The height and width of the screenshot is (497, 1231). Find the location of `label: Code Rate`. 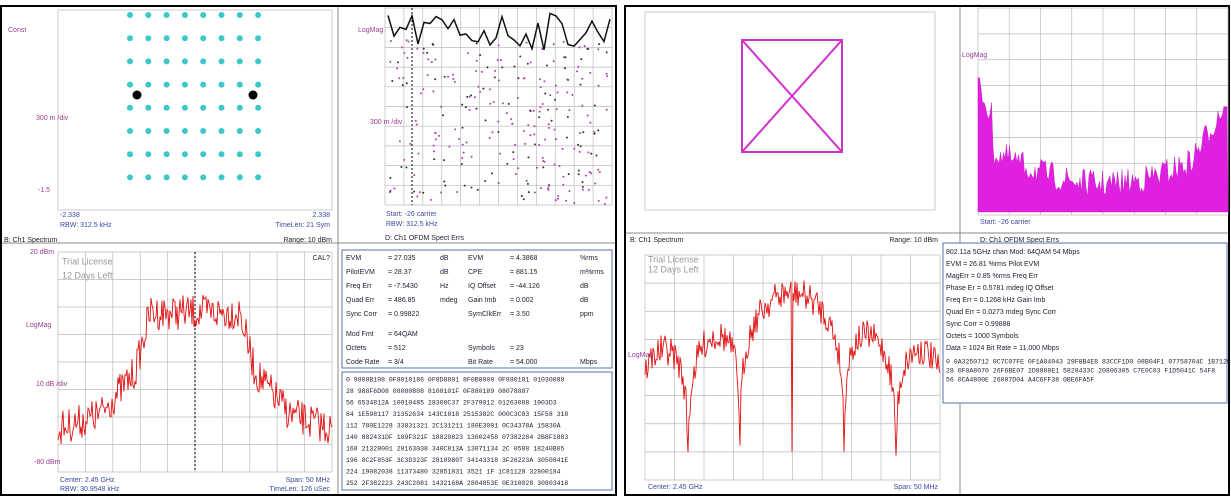

label: Code Rate is located at coordinates (363, 362).